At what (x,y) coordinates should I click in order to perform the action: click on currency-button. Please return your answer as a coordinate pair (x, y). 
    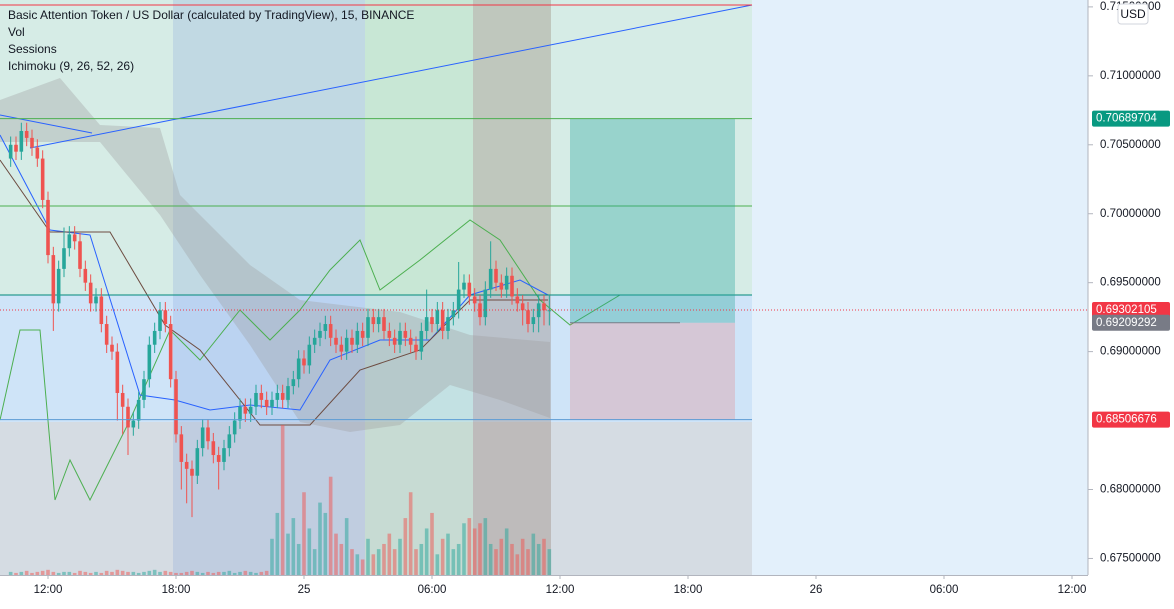
    Looking at the image, I should click on (1133, 14).